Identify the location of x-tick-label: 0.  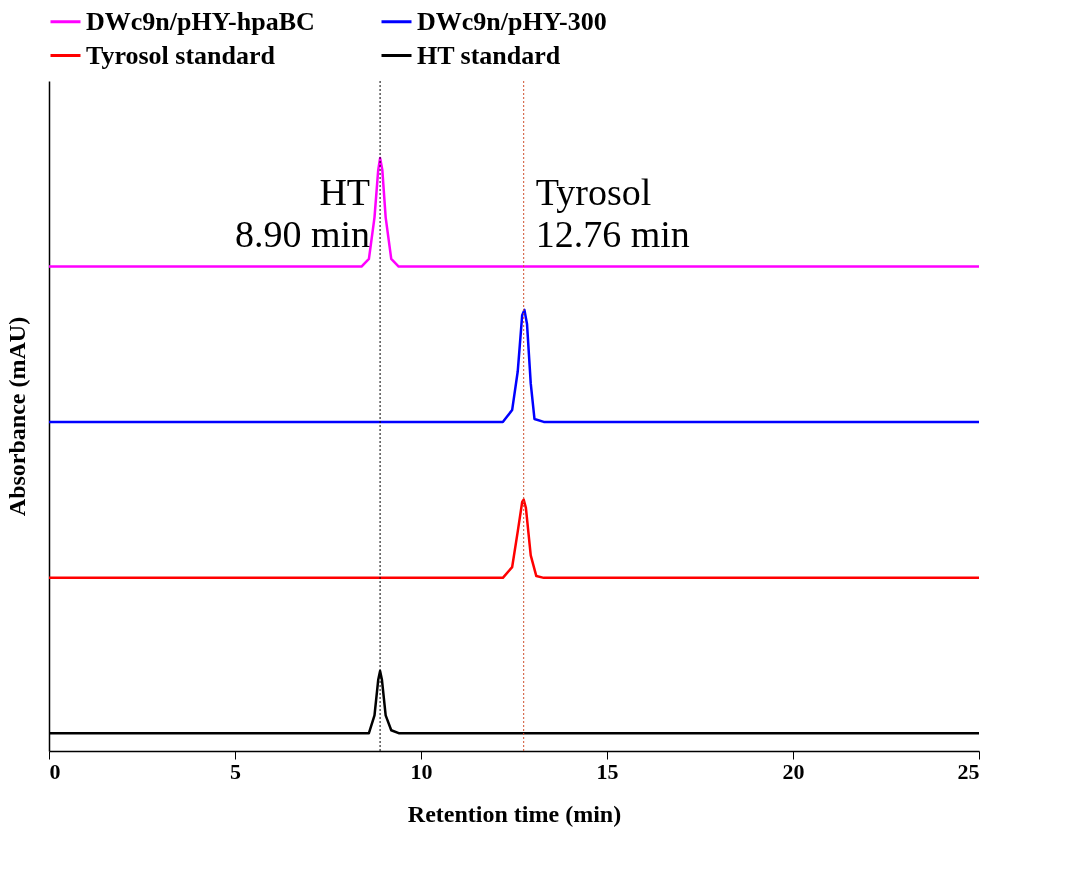
(55, 771).